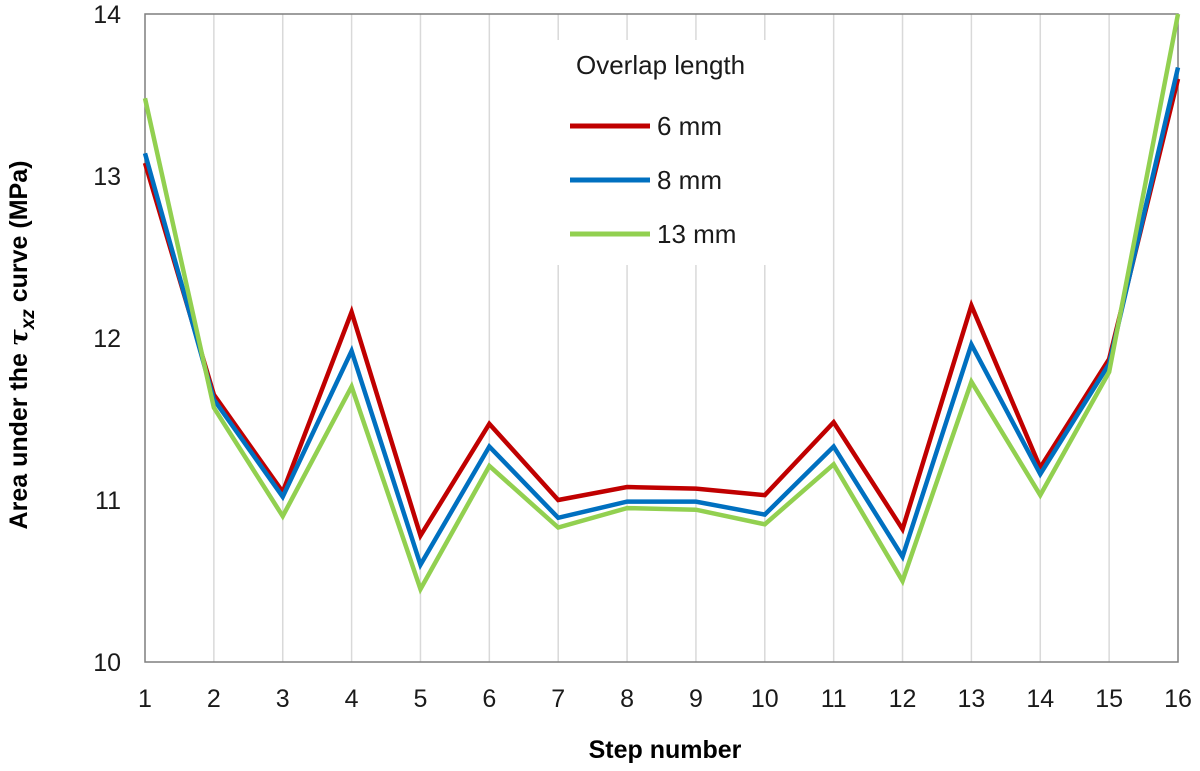 Image resolution: width=1200 pixels, height=771 pixels. What do you see at coordinates (665, 699) in the screenshot?
I see `x-tick-labels: 1 2 3 4 5 6 7 8 9 10 11 12 13 14 15 16` at bounding box center [665, 699].